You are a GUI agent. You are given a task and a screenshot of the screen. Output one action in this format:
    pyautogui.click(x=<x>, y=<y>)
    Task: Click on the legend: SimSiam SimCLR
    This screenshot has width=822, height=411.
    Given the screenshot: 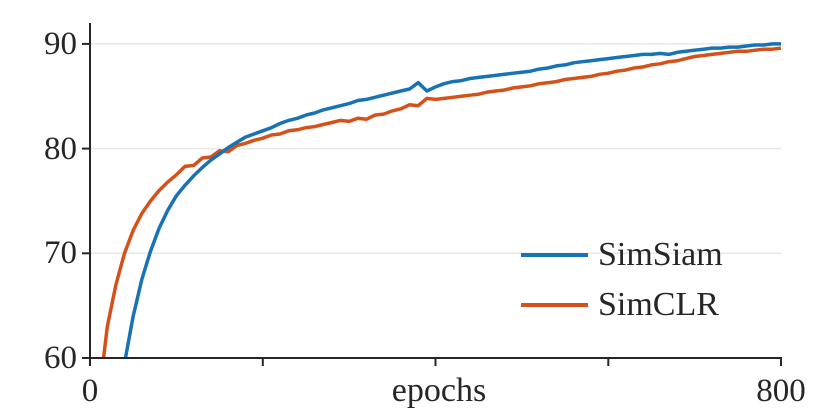 What is the action you would take?
    pyautogui.click(x=622, y=280)
    